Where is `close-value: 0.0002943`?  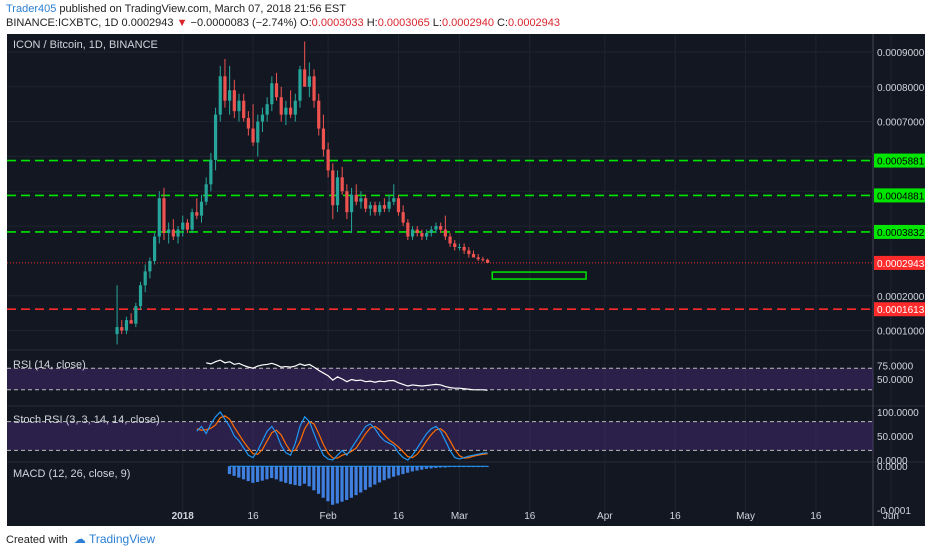 close-value: 0.0002943 is located at coordinates (534, 23).